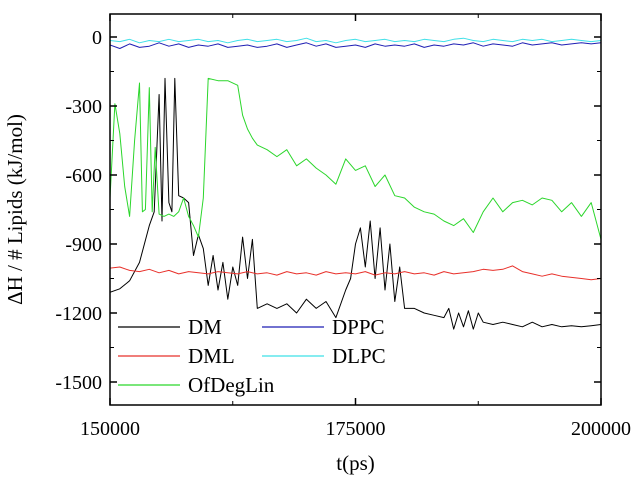 The height and width of the screenshot is (481, 643). I want to click on y-tick-label: -1500, so click(78, 383).